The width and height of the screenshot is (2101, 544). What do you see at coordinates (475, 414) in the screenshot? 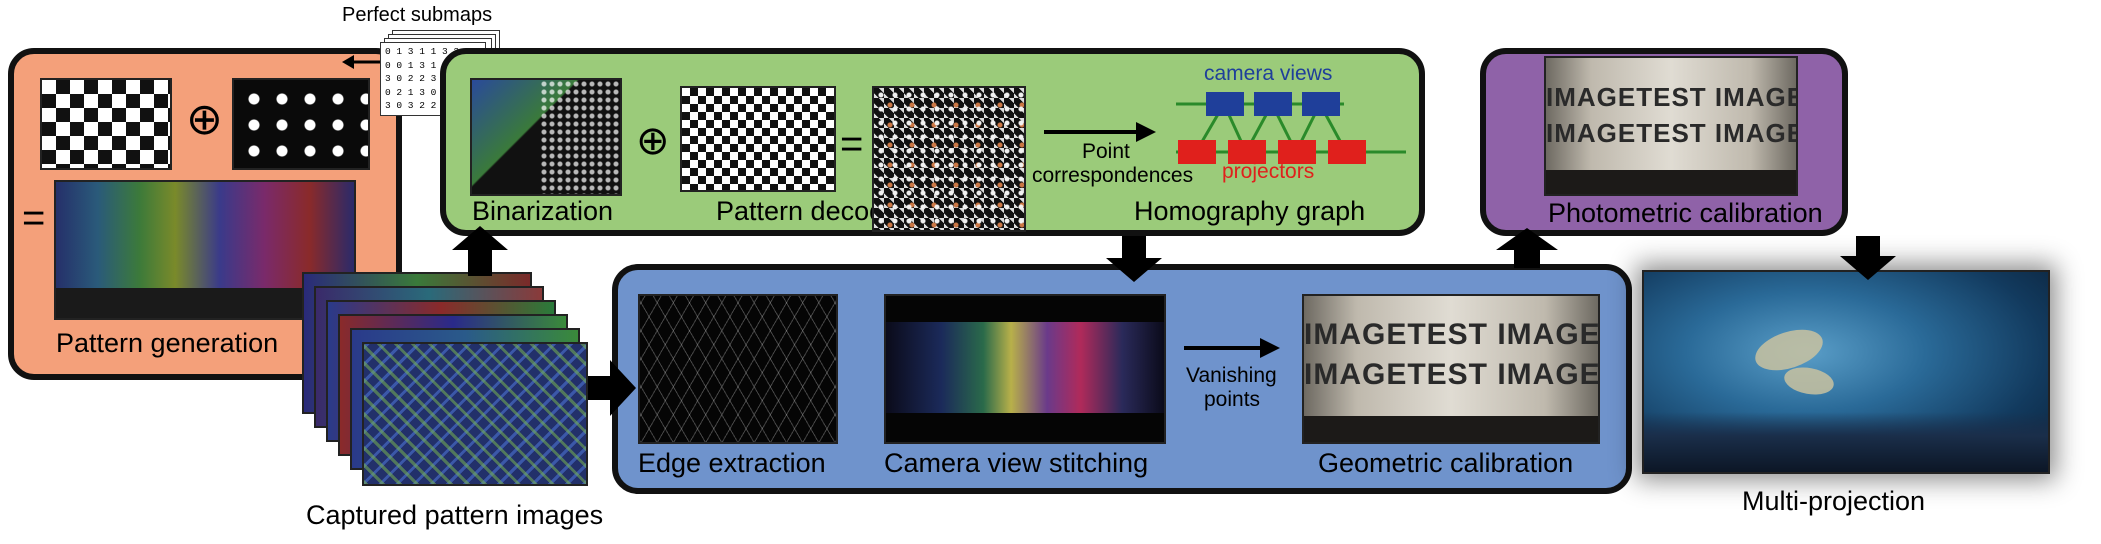
I see `captured-image-front` at bounding box center [475, 414].